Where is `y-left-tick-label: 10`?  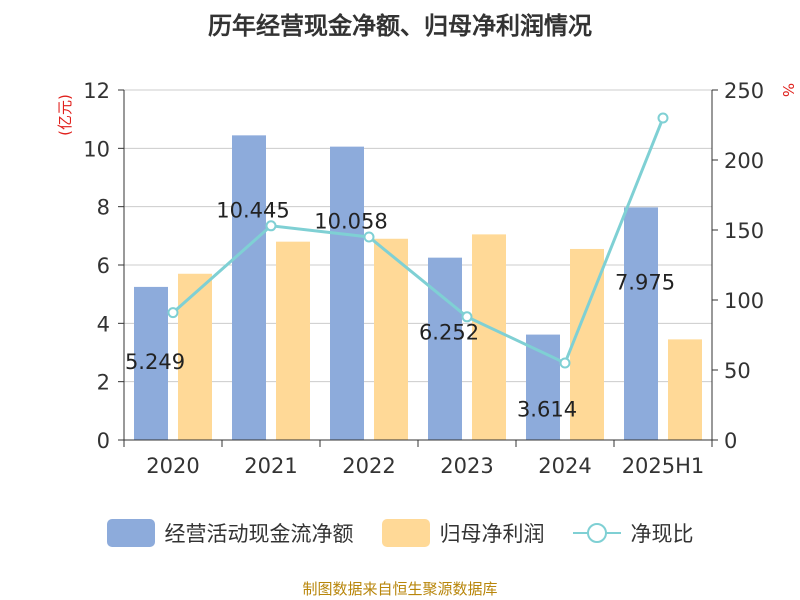 y-left-tick-label: 10 is located at coordinates (96, 149).